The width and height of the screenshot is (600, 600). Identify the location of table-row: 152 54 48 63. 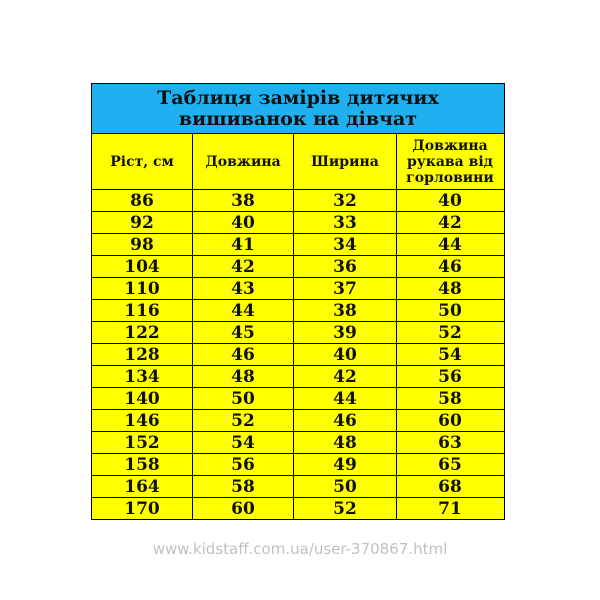
(298, 443).